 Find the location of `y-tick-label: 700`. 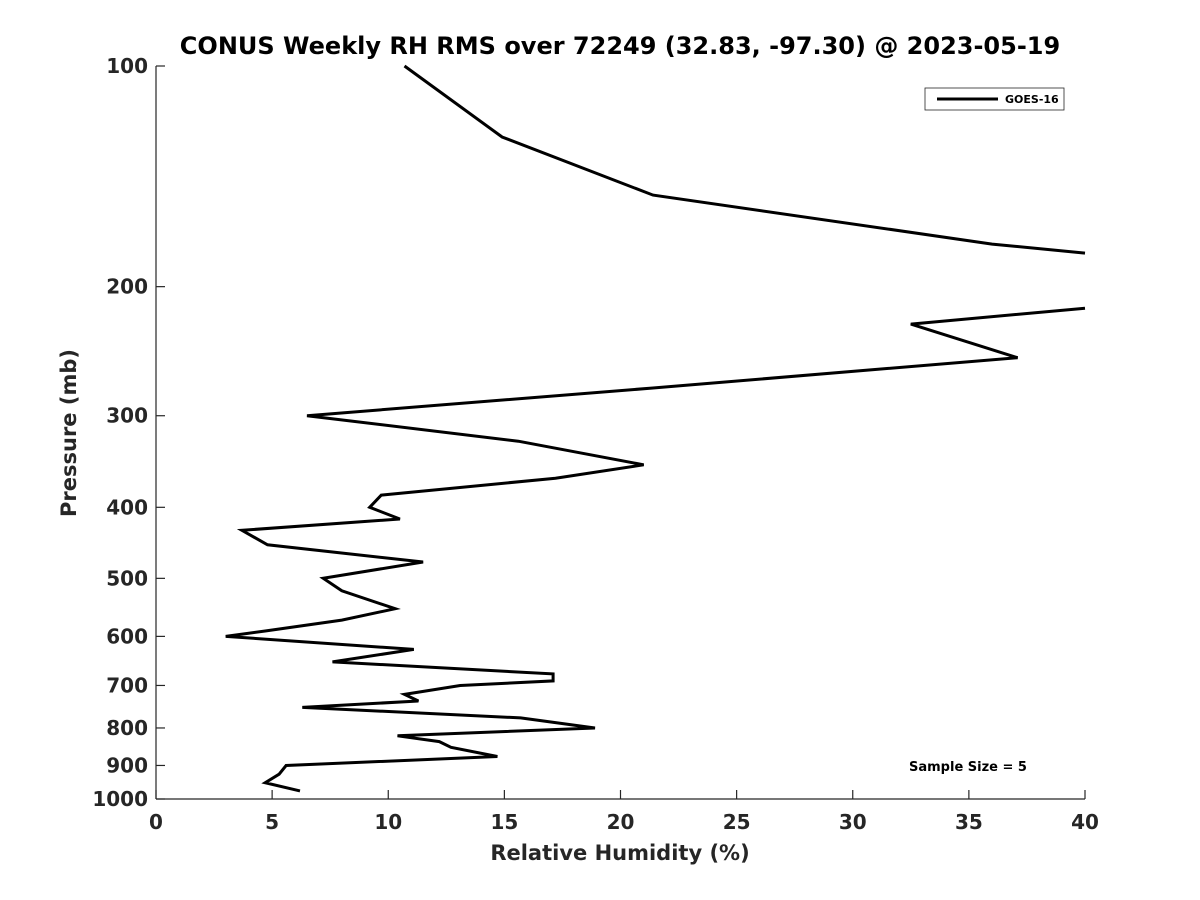

y-tick-label: 700 is located at coordinates (127, 685).